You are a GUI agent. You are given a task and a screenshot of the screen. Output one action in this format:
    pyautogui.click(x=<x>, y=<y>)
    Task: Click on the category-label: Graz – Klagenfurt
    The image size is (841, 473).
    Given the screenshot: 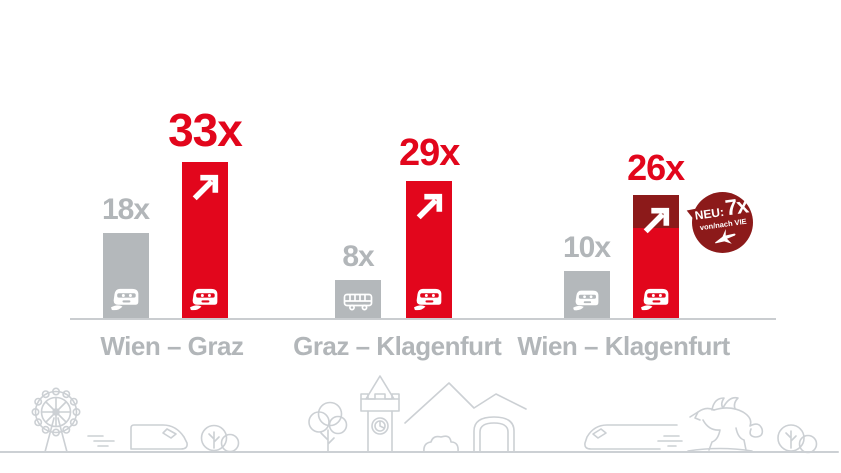 What is the action you would take?
    pyautogui.click(x=397, y=346)
    